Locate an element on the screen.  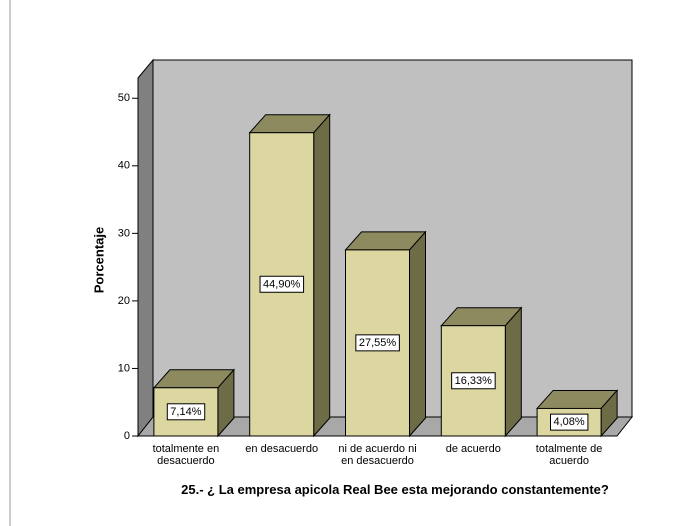
side-wall is located at coordinates (145, 248).